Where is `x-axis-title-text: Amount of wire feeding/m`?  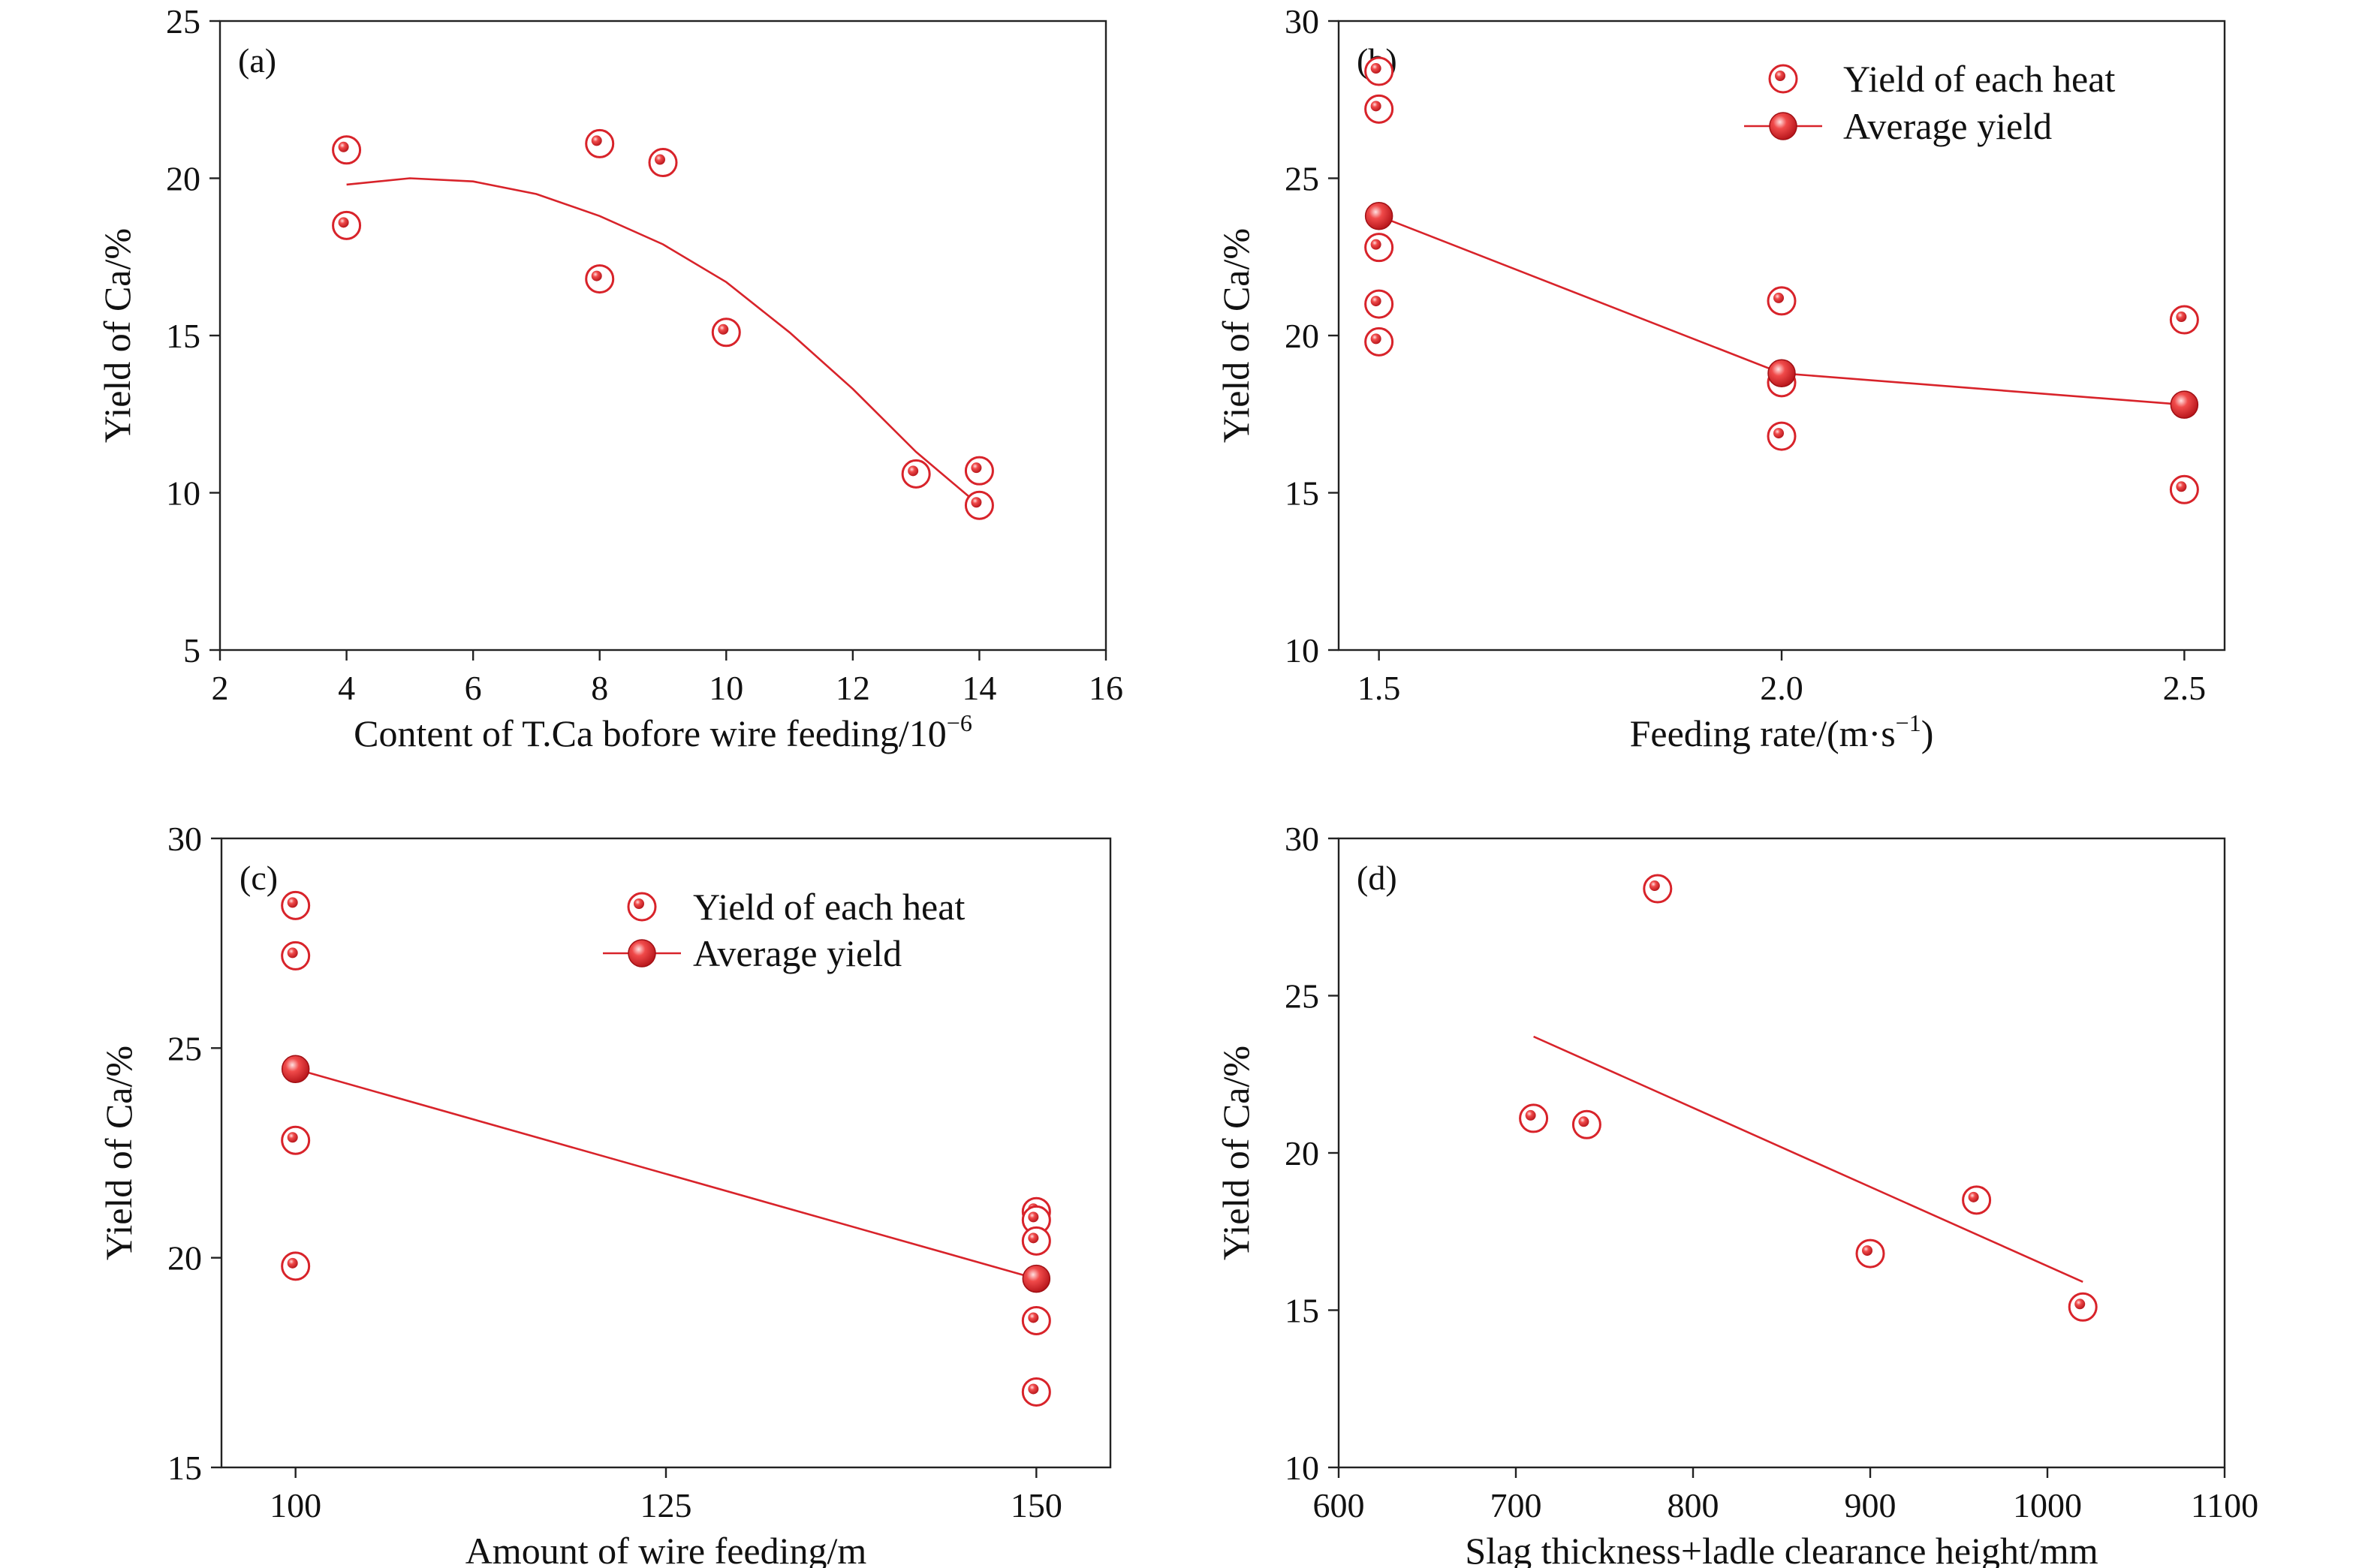 x-axis-title-text: Amount of wire feeding/m is located at coordinates (666, 1549).